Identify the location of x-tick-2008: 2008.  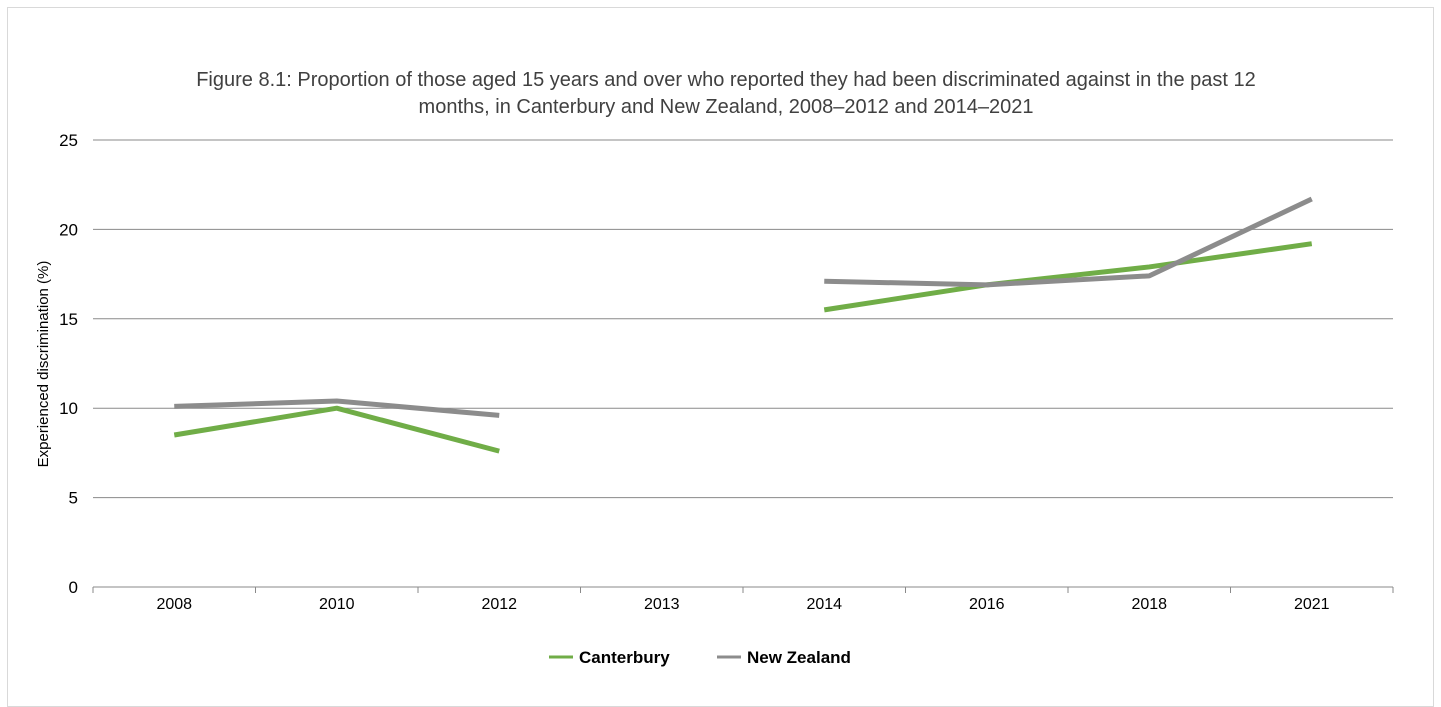
(174, 604).